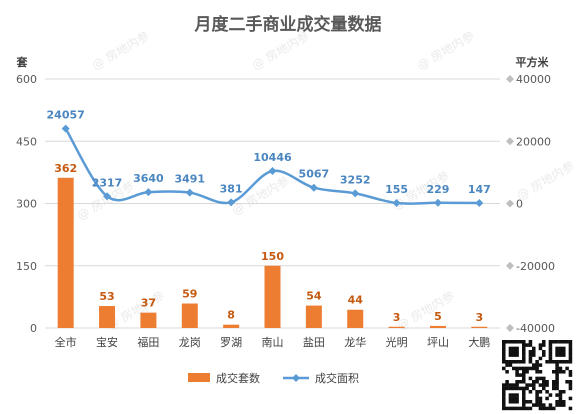 The image size is (576, 414). What do you see at coordinates (296, 378) in the screenshot?
I see `legend-line-marker` at bounding box center [296, 378].